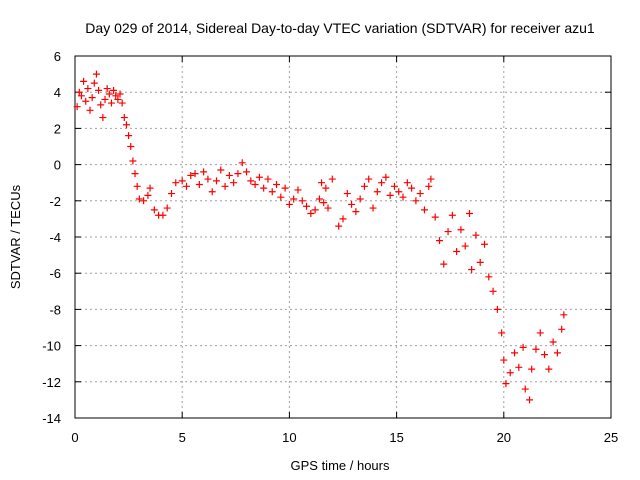 This screenshot has height=480, width=640. What do you see at coordinates (57, 128) in the screenshot?
I see `y-tick-label: 2` at bounding box center [57, 128].